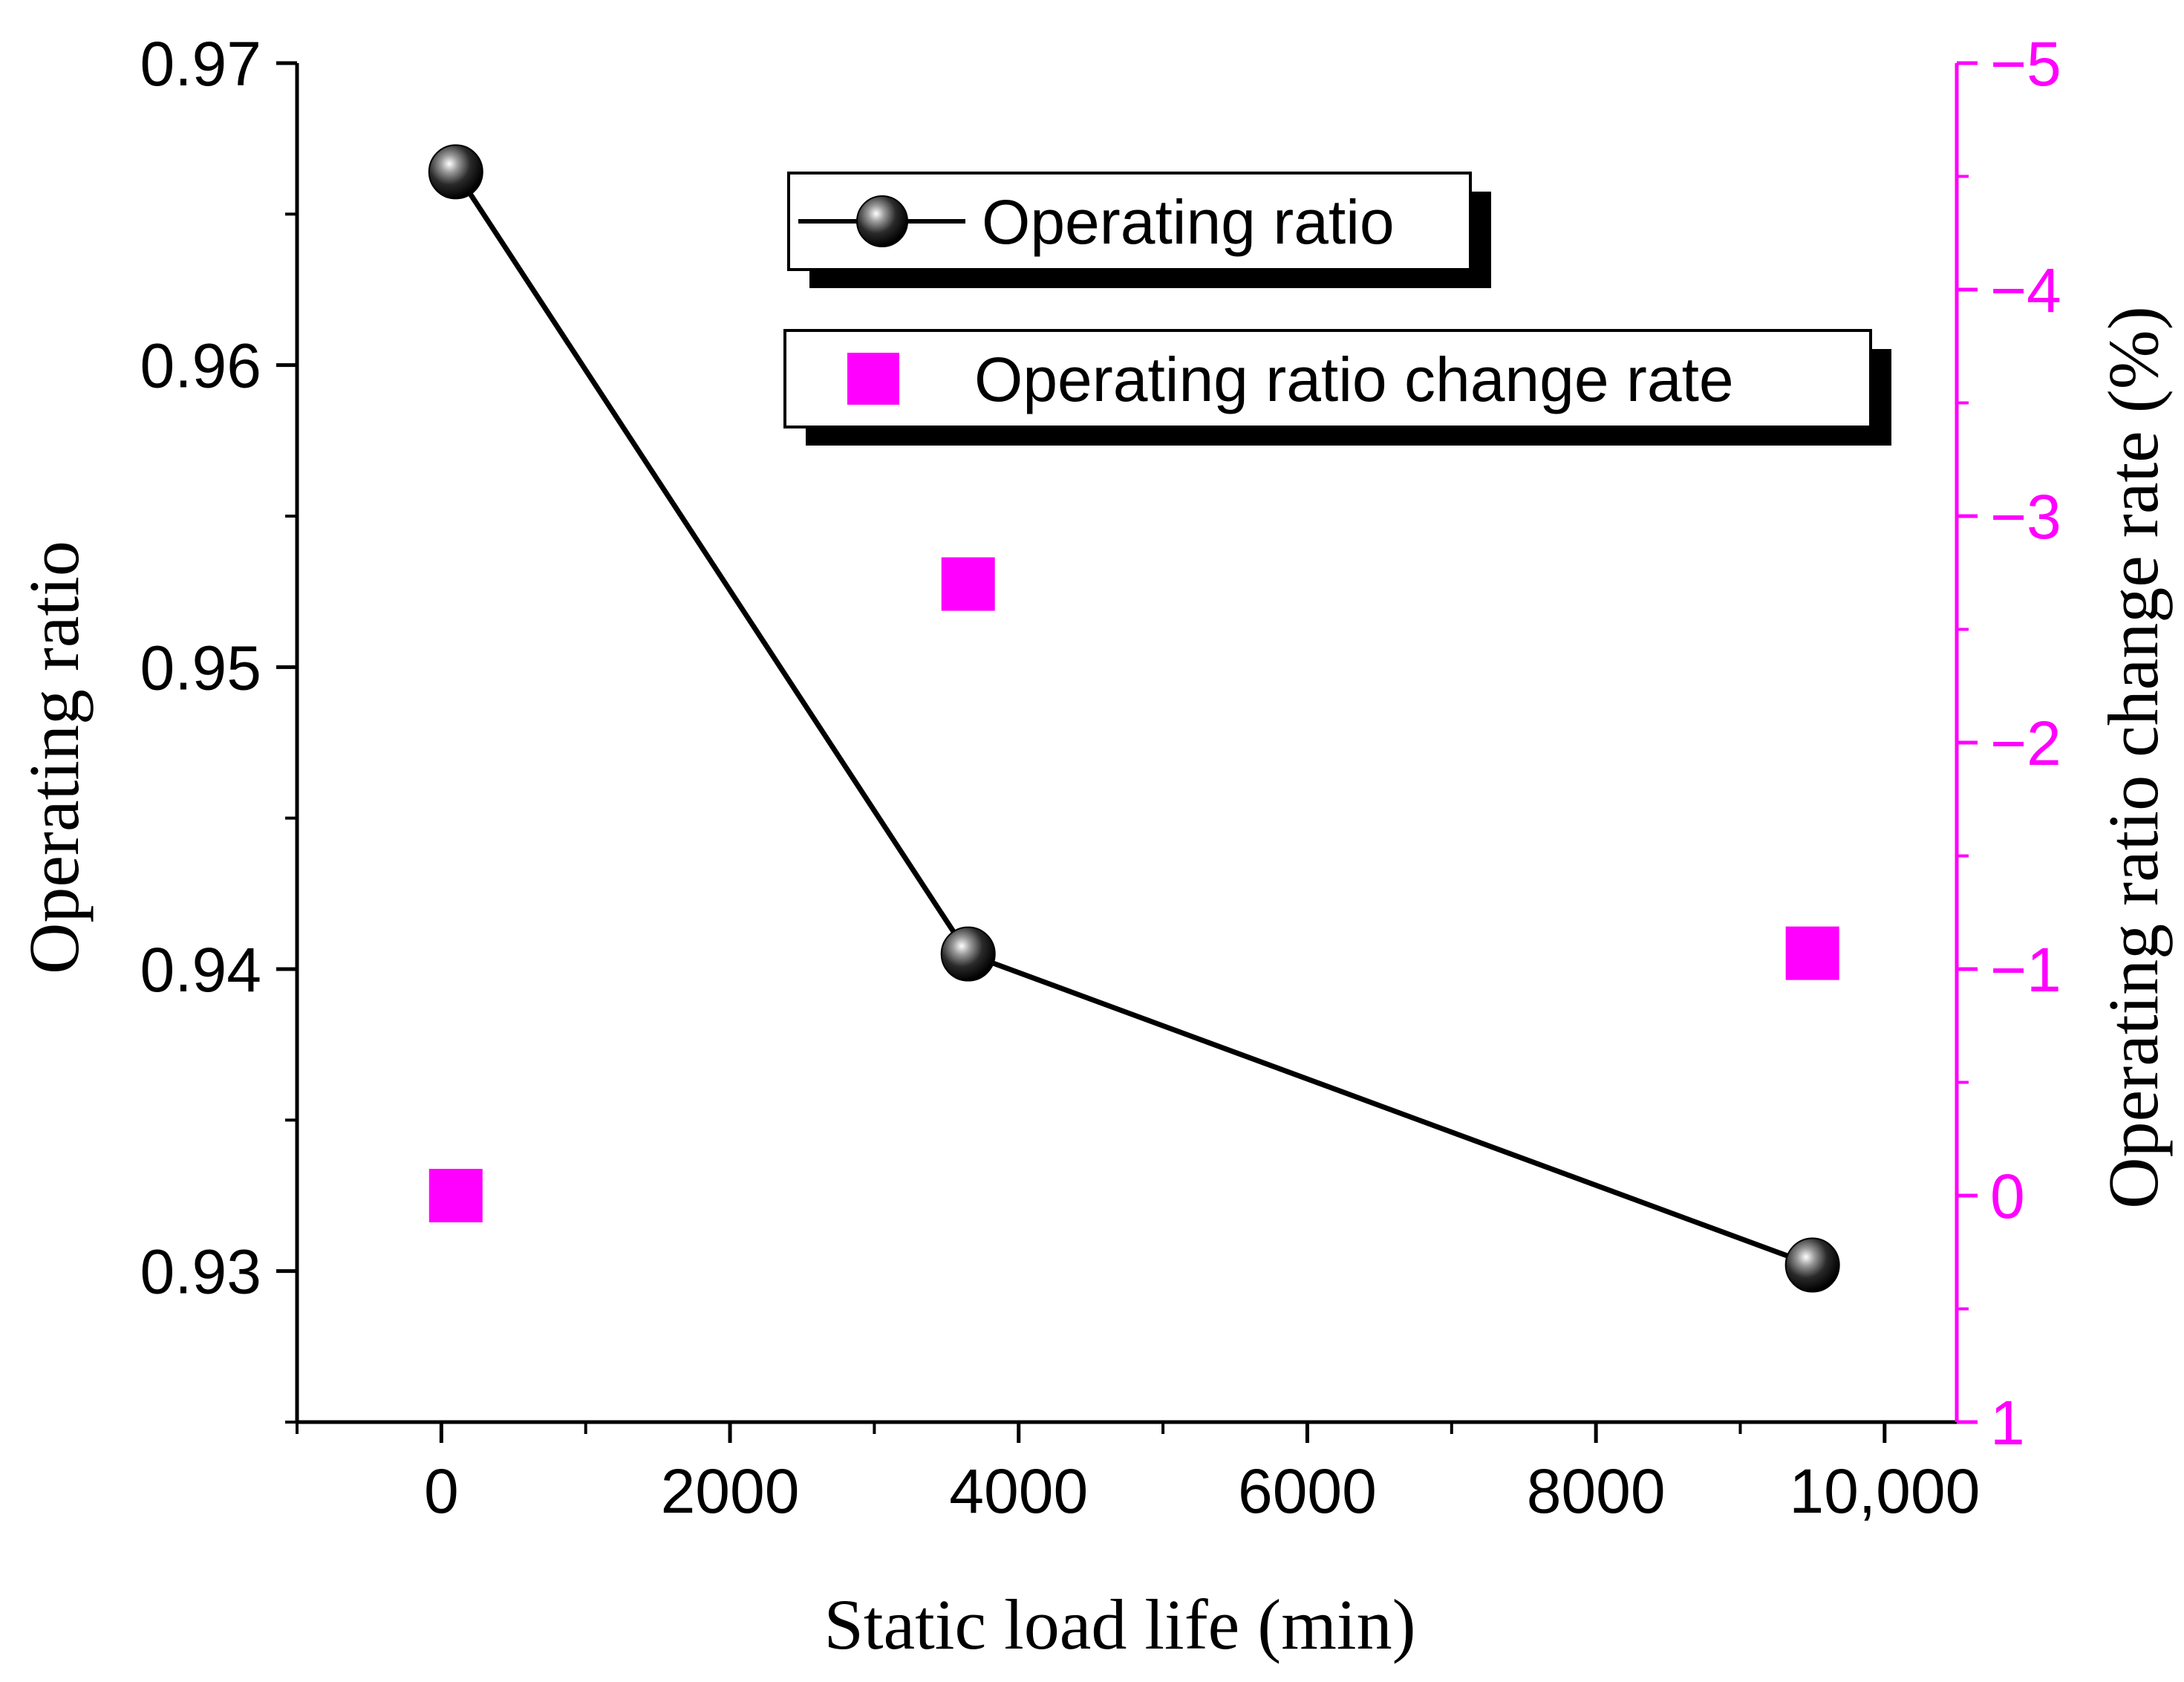  Describe the element at coordinates (873, 379) in the screenshot. I see `legend-square-swatch` at that location.